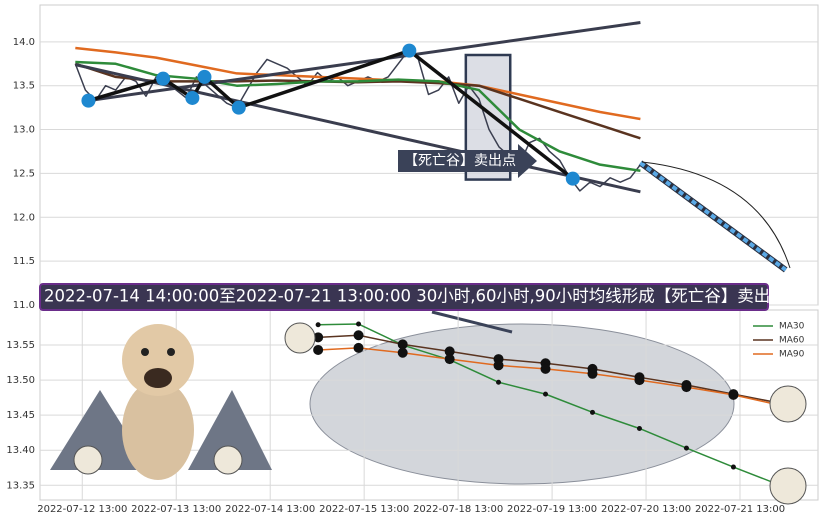 Image resolution: width=827 pixels, height=520 pixels. I want to click on y-tick-label: 11.5, so click(24, 261).